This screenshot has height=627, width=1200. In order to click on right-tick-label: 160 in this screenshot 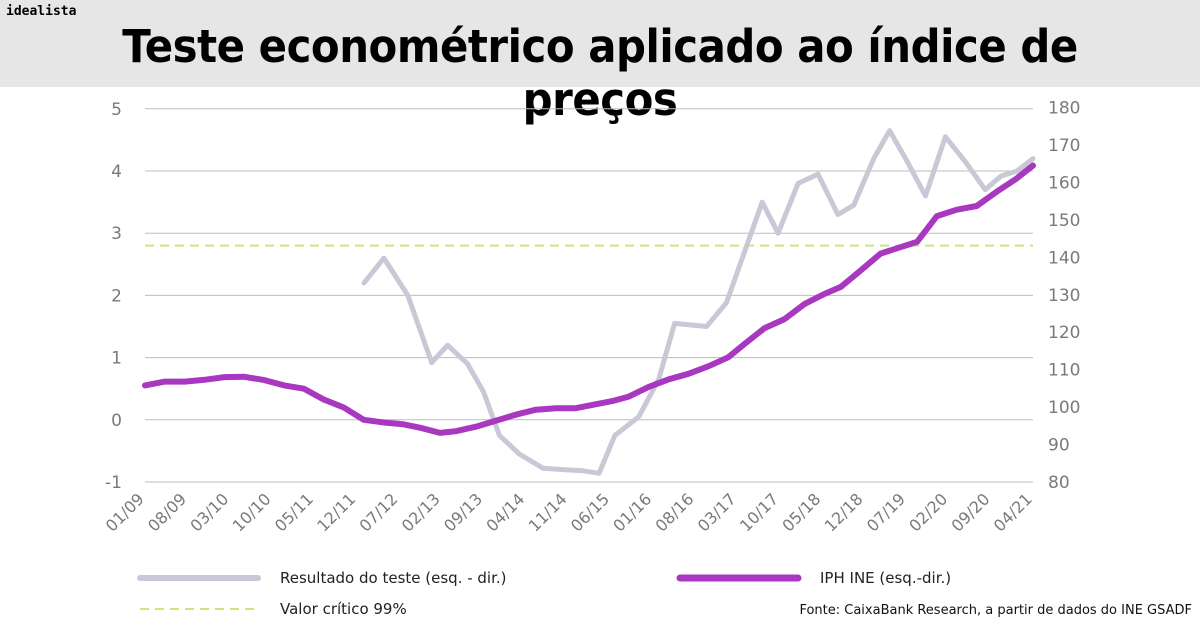, I will do `click(1064, 183)`.